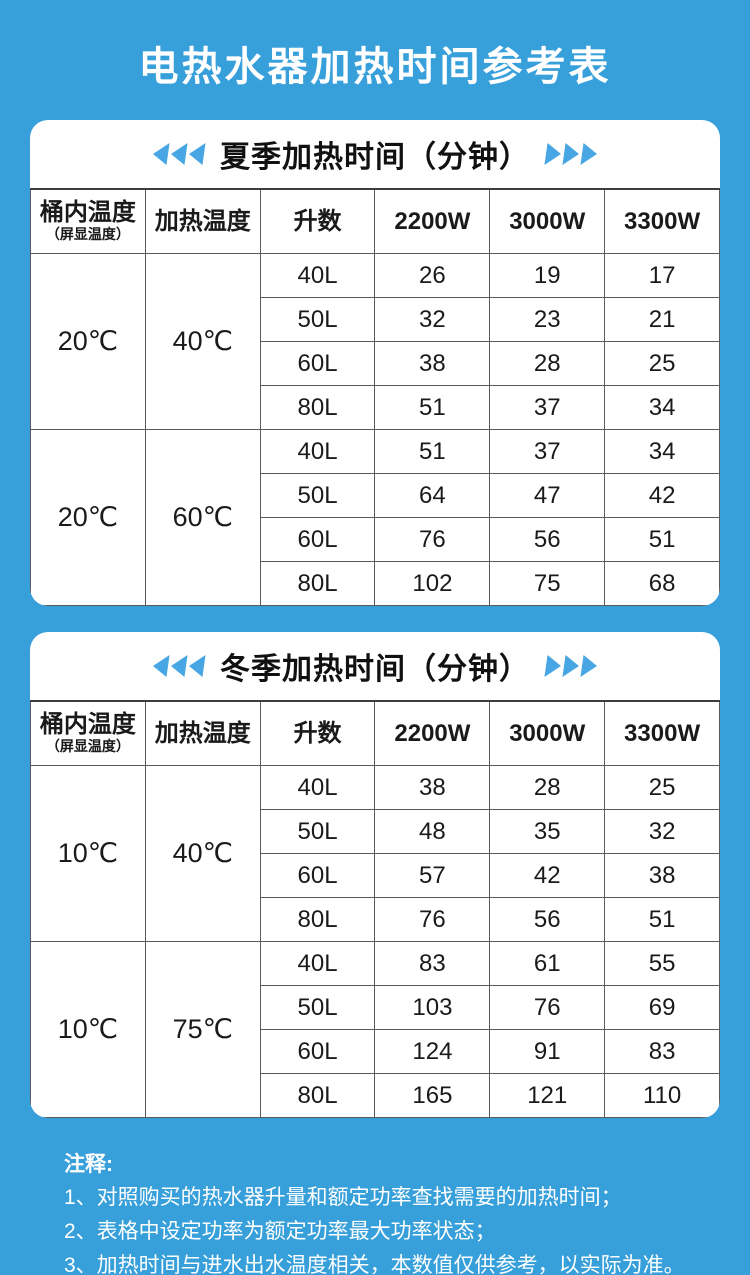  What do you see at coordinates (547, 1095) in the screenshot?
I see `minutes-cell: 121` at bounding box center [547, 1095].